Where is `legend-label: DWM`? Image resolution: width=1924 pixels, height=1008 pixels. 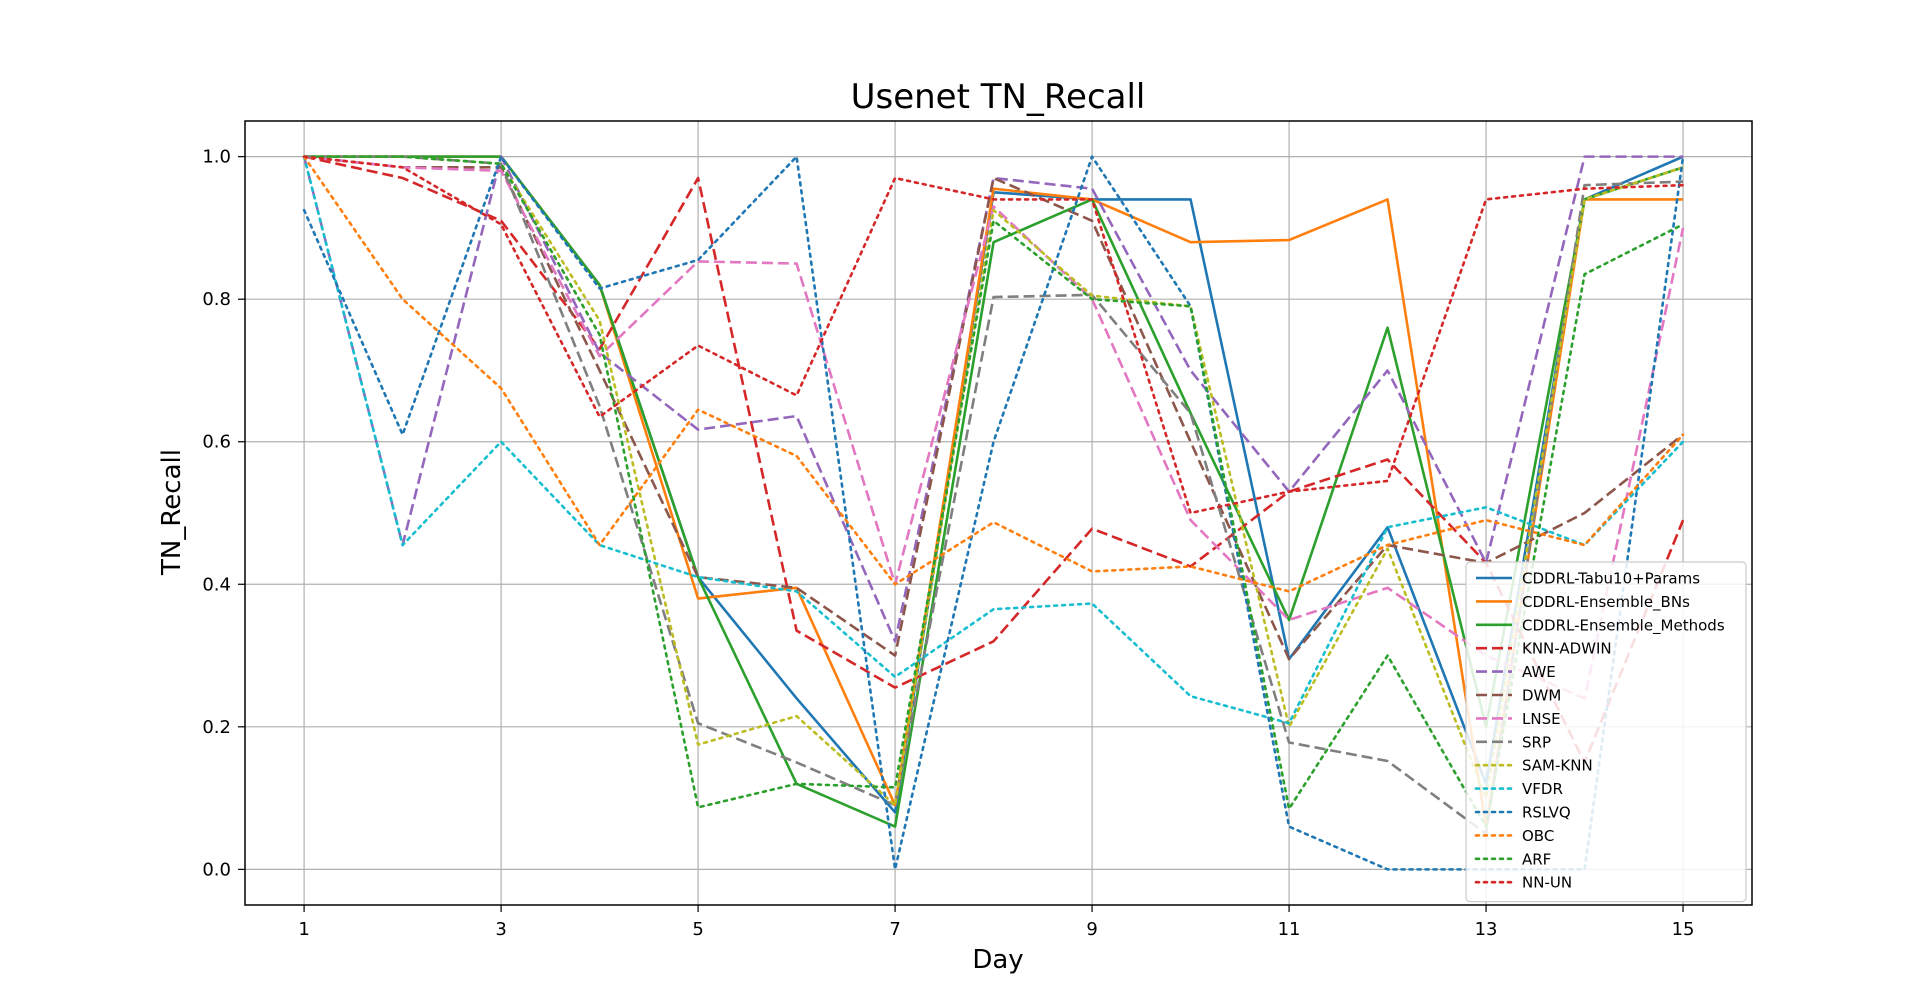
legend-label: DWM is located at coordinates (1541, 696).